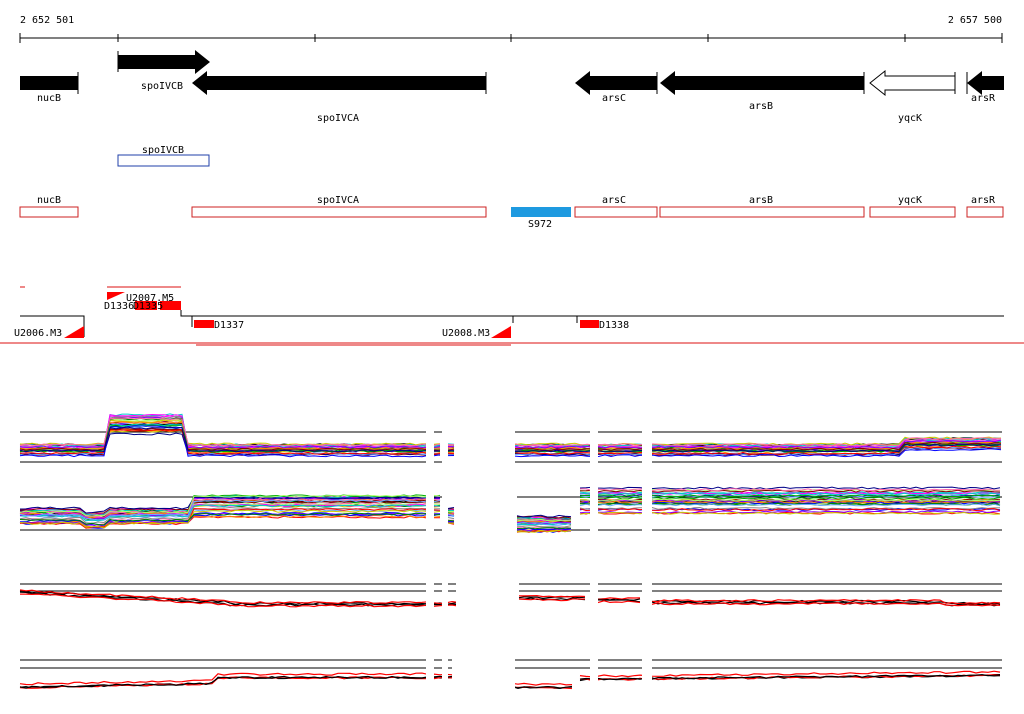 This screenshot has height=714, width=1024. What do you see at coordinates (762, 212) in the screenshot?
I see `annotation-box-arsB` at bounding box center [762, 212].